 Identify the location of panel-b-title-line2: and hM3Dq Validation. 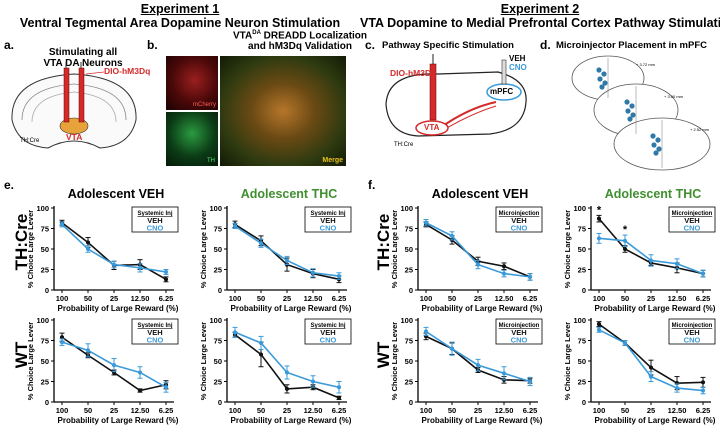
(300, 47).